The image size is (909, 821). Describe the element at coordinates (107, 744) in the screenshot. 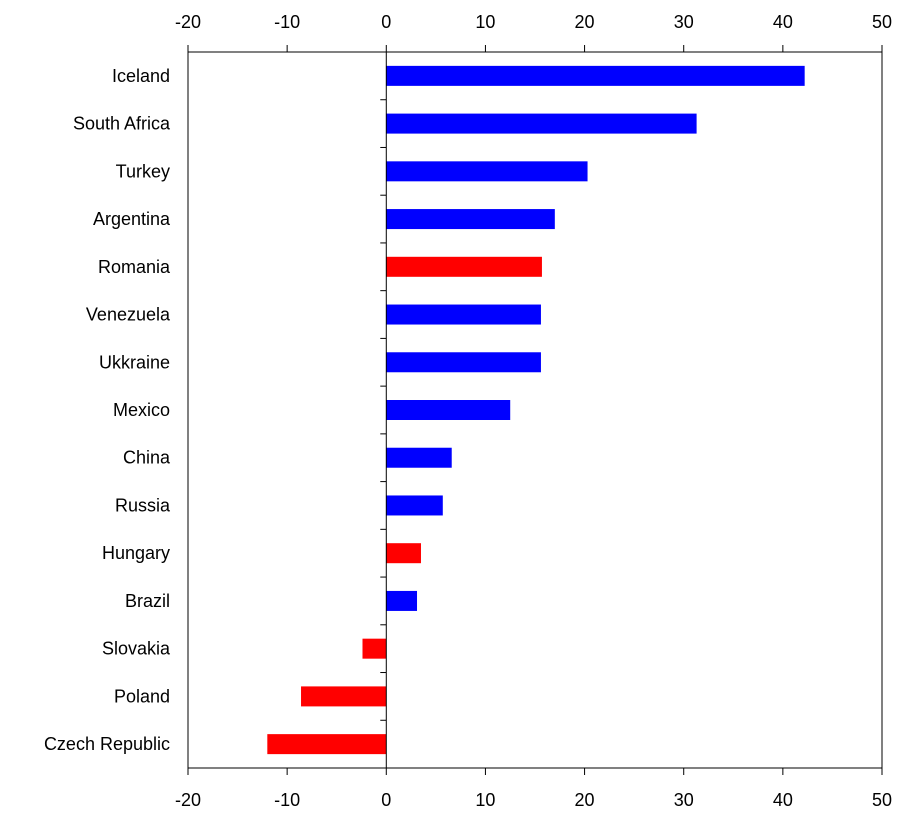

I see `category-label: Czech Republic` at that location.